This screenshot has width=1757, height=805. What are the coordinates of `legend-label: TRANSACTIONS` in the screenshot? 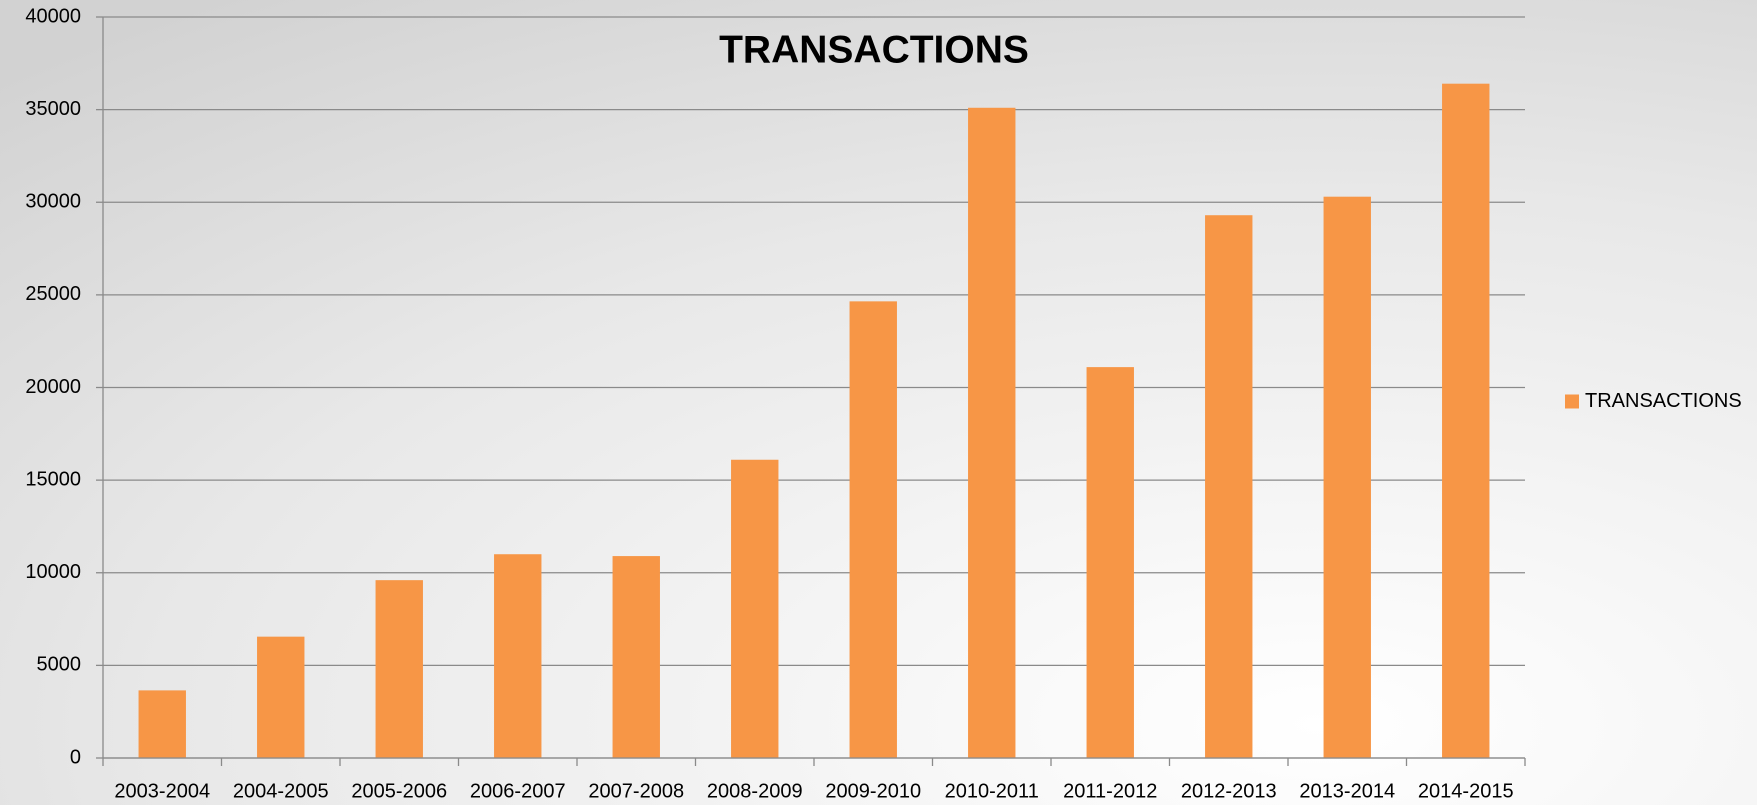 It's located at (1663, 401).